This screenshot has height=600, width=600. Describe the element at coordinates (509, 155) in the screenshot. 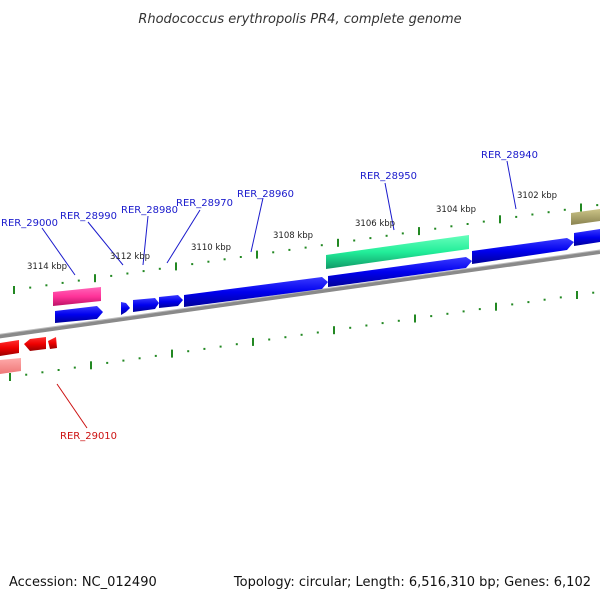

I see `gene-label-rer-28940: RER_28940` at that location.